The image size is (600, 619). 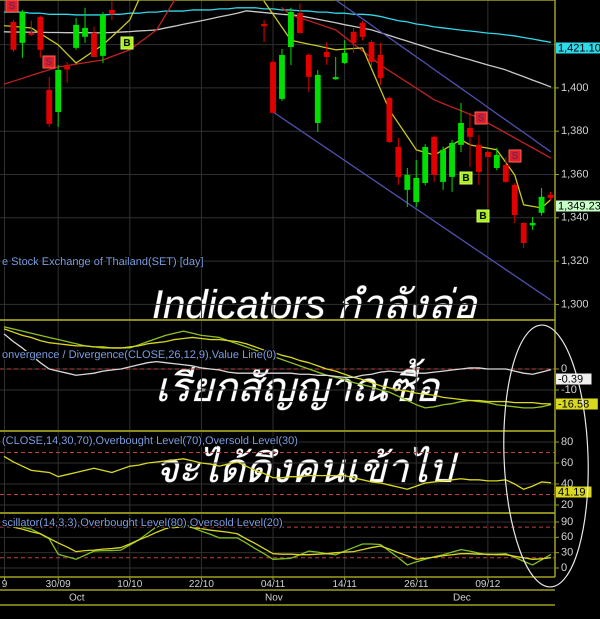 What do you see at coordinates (150, 440) in the screenshot?
I see `chart-title: (CLOSE,14,30,70),Overbought Level(70),Oversold Level(30)` at bounding box center [150, 440].